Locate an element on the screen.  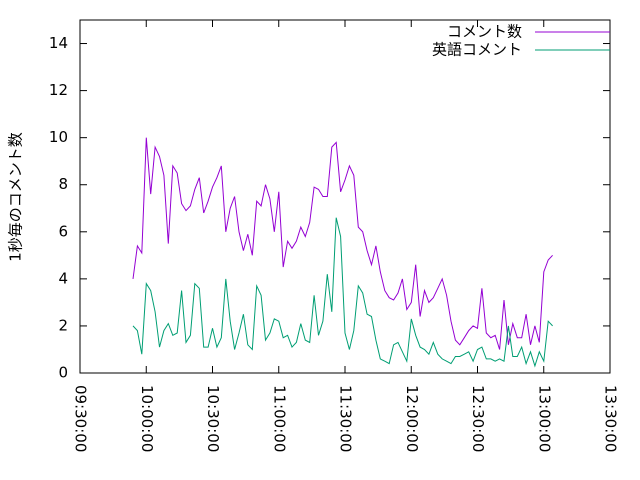
y-tick-label: 4 is located at coordinates (63, 278).